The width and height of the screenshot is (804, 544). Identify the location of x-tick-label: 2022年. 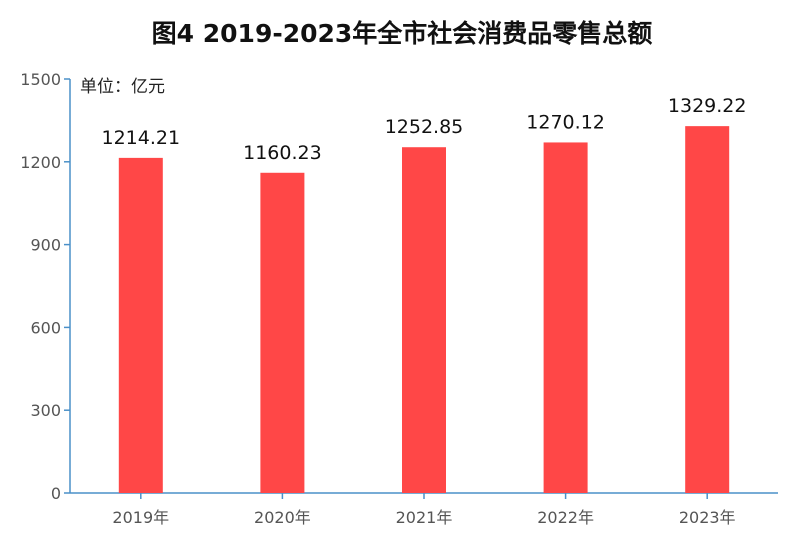
(565, 517).